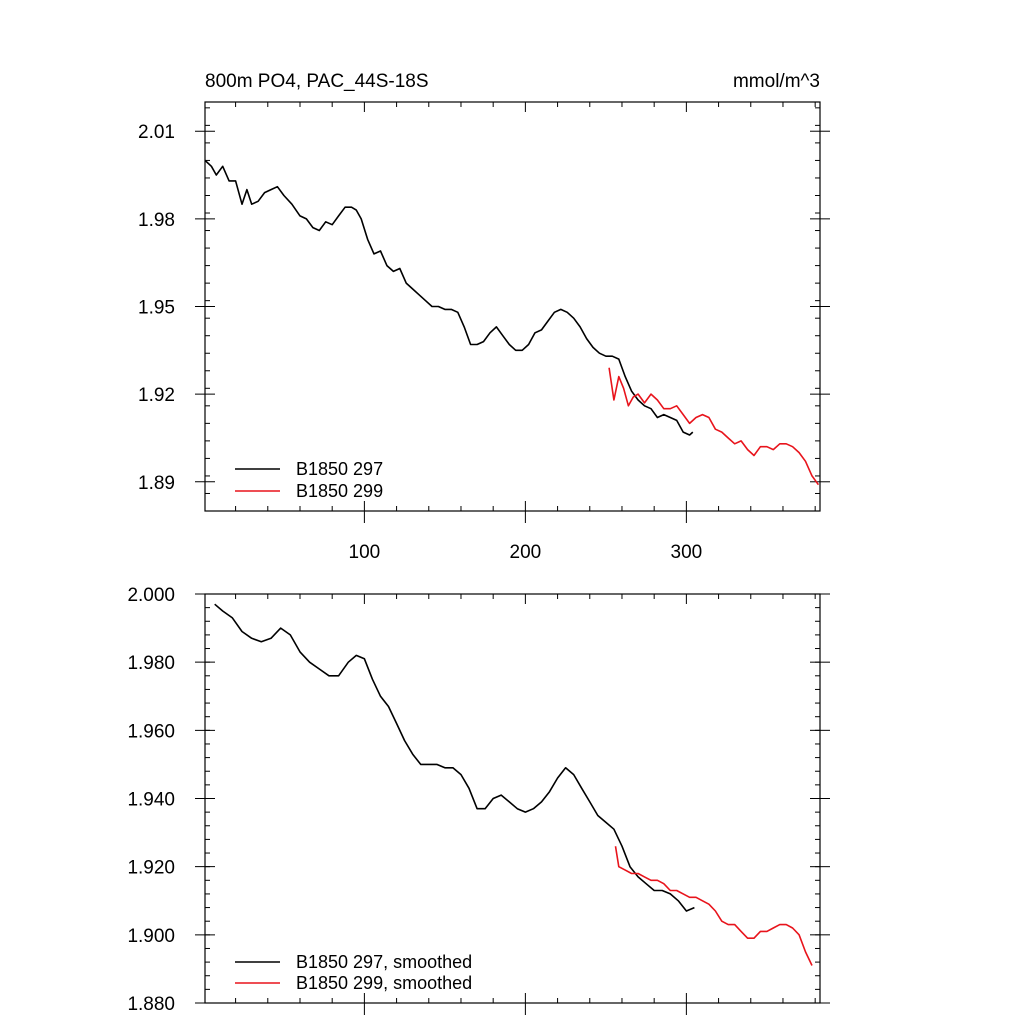  I want to click on y-tick-label: 1.900, so click(151, 936).